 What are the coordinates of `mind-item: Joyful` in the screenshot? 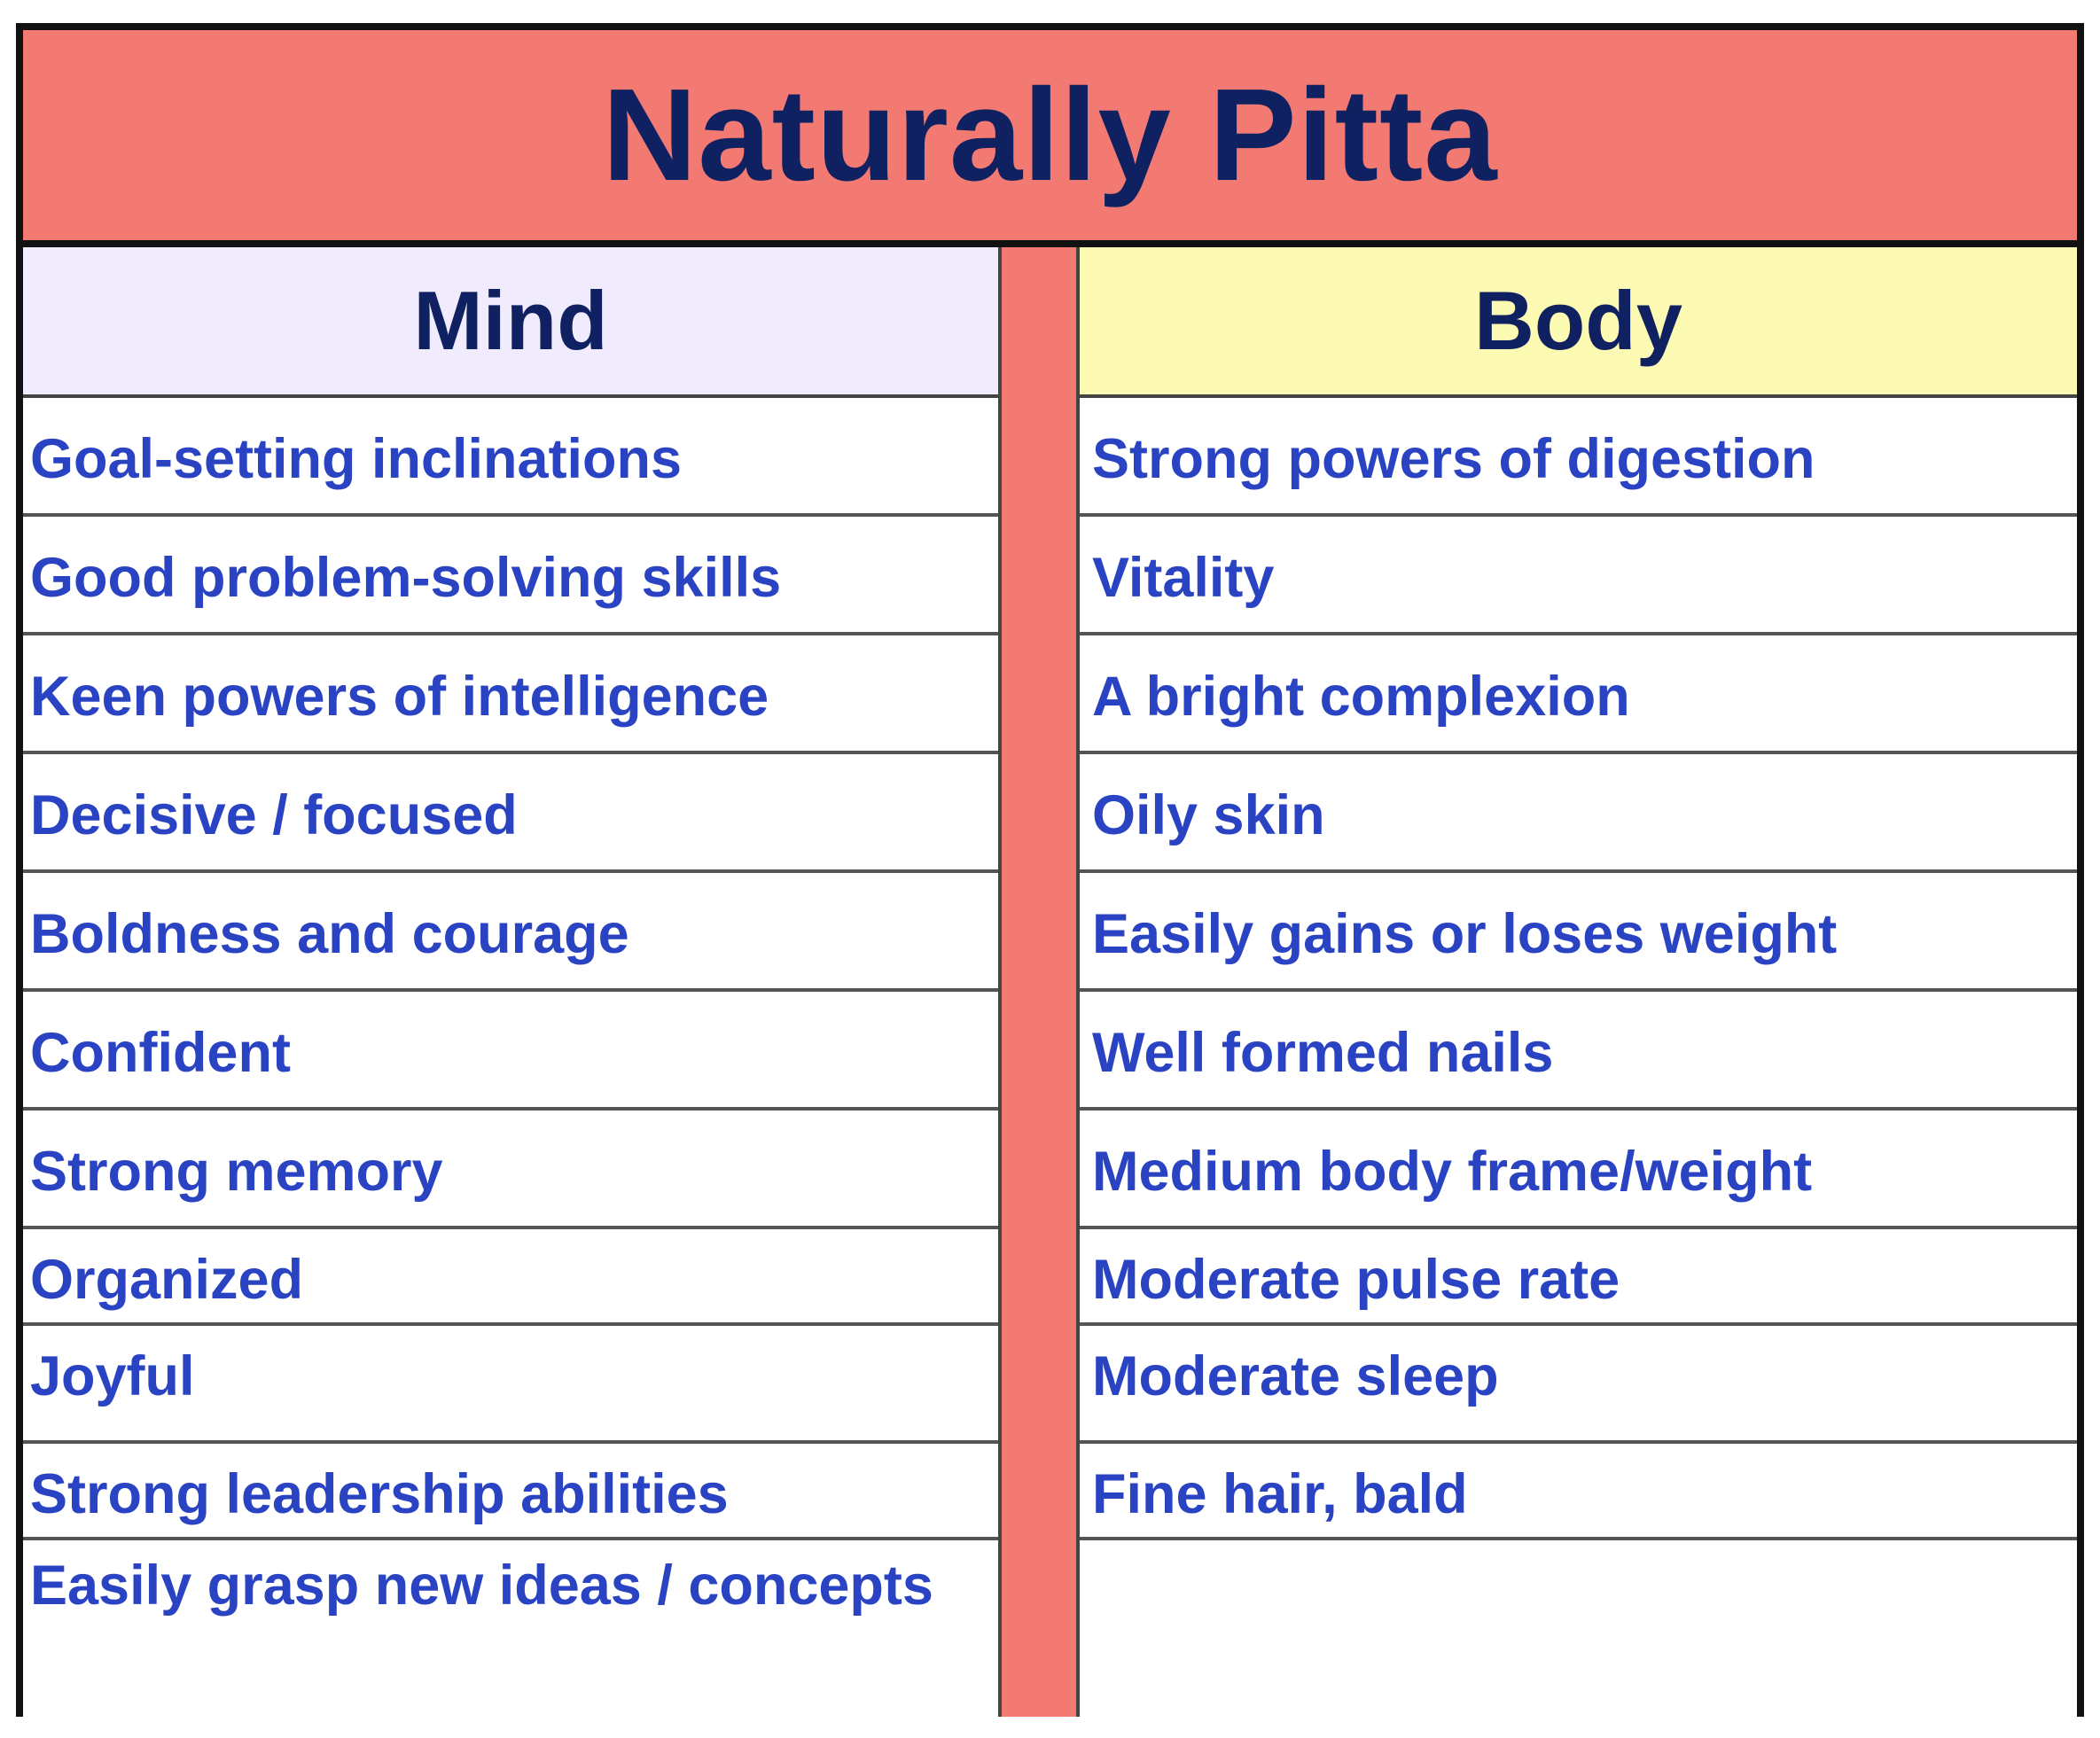 It's located at (510, 1385).